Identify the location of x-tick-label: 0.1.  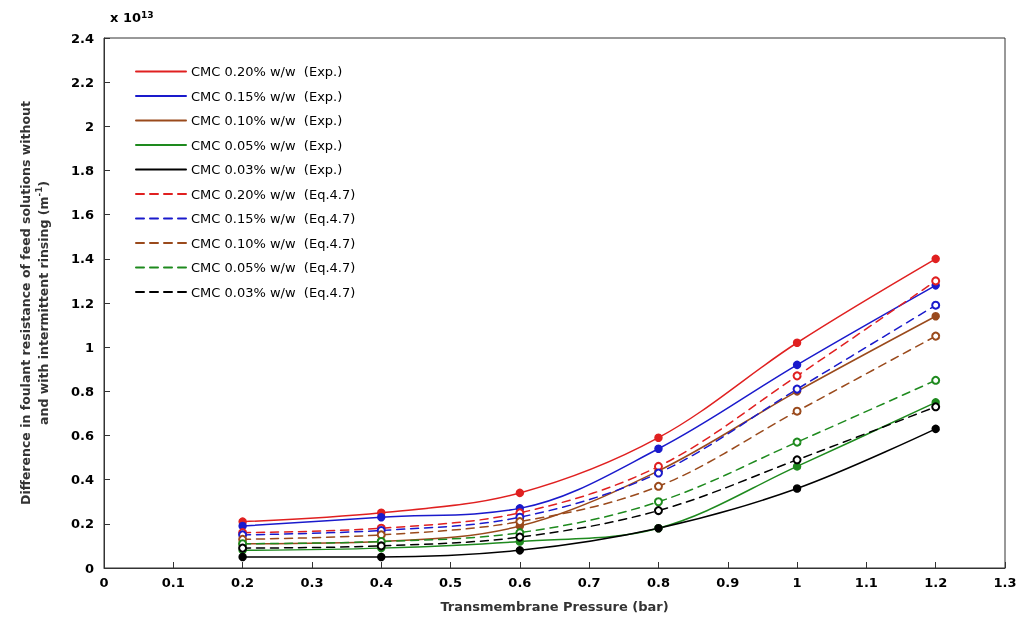
(173, 582).